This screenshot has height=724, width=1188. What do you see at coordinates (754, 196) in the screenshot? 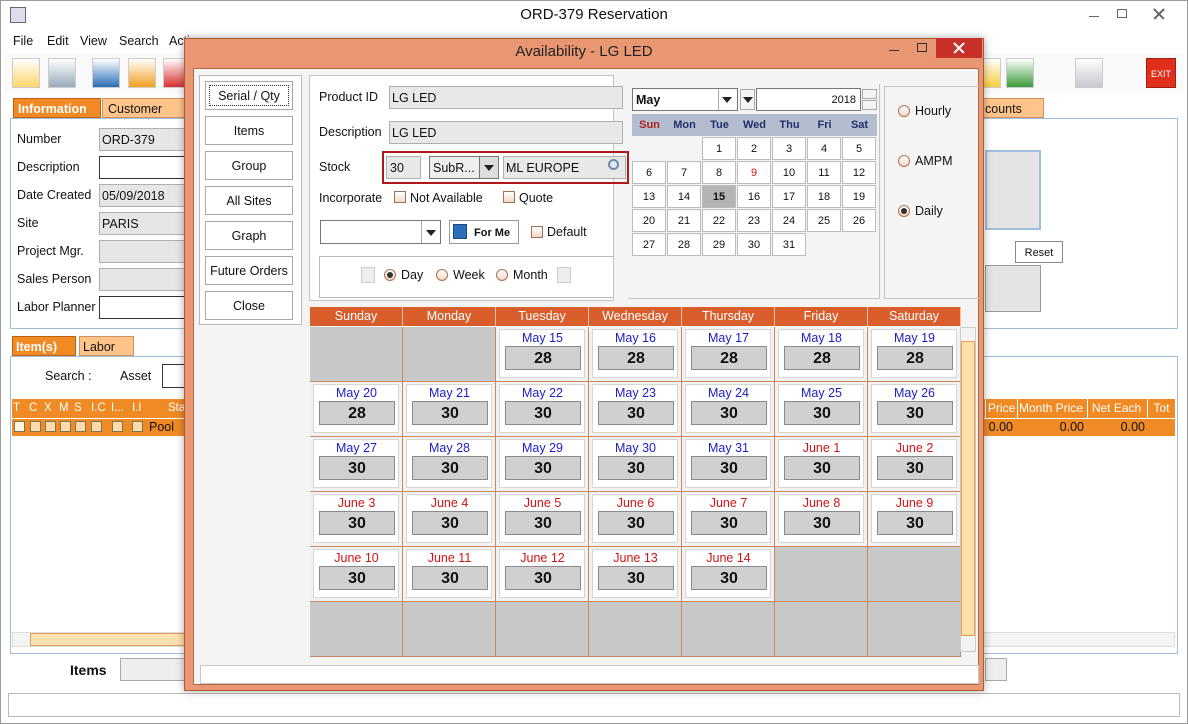
I see `day-cell: 16` at bounding box center [754, 196].